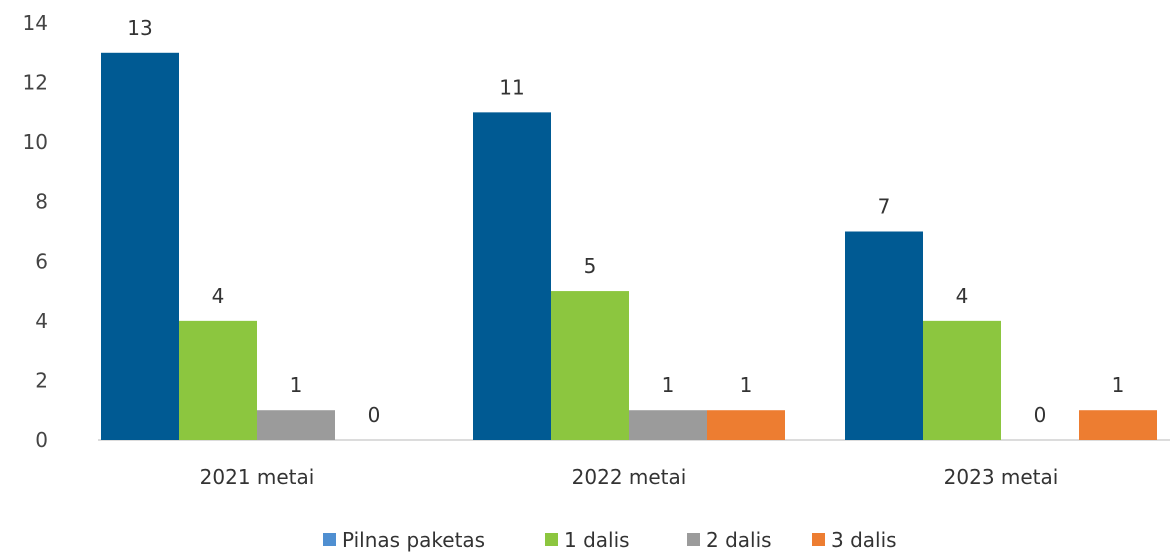  What do you see at coordinates (1001, 477) in the screenshot?
I see `x-tick-label: 2023 metai` at bounding box center [1001, 477].